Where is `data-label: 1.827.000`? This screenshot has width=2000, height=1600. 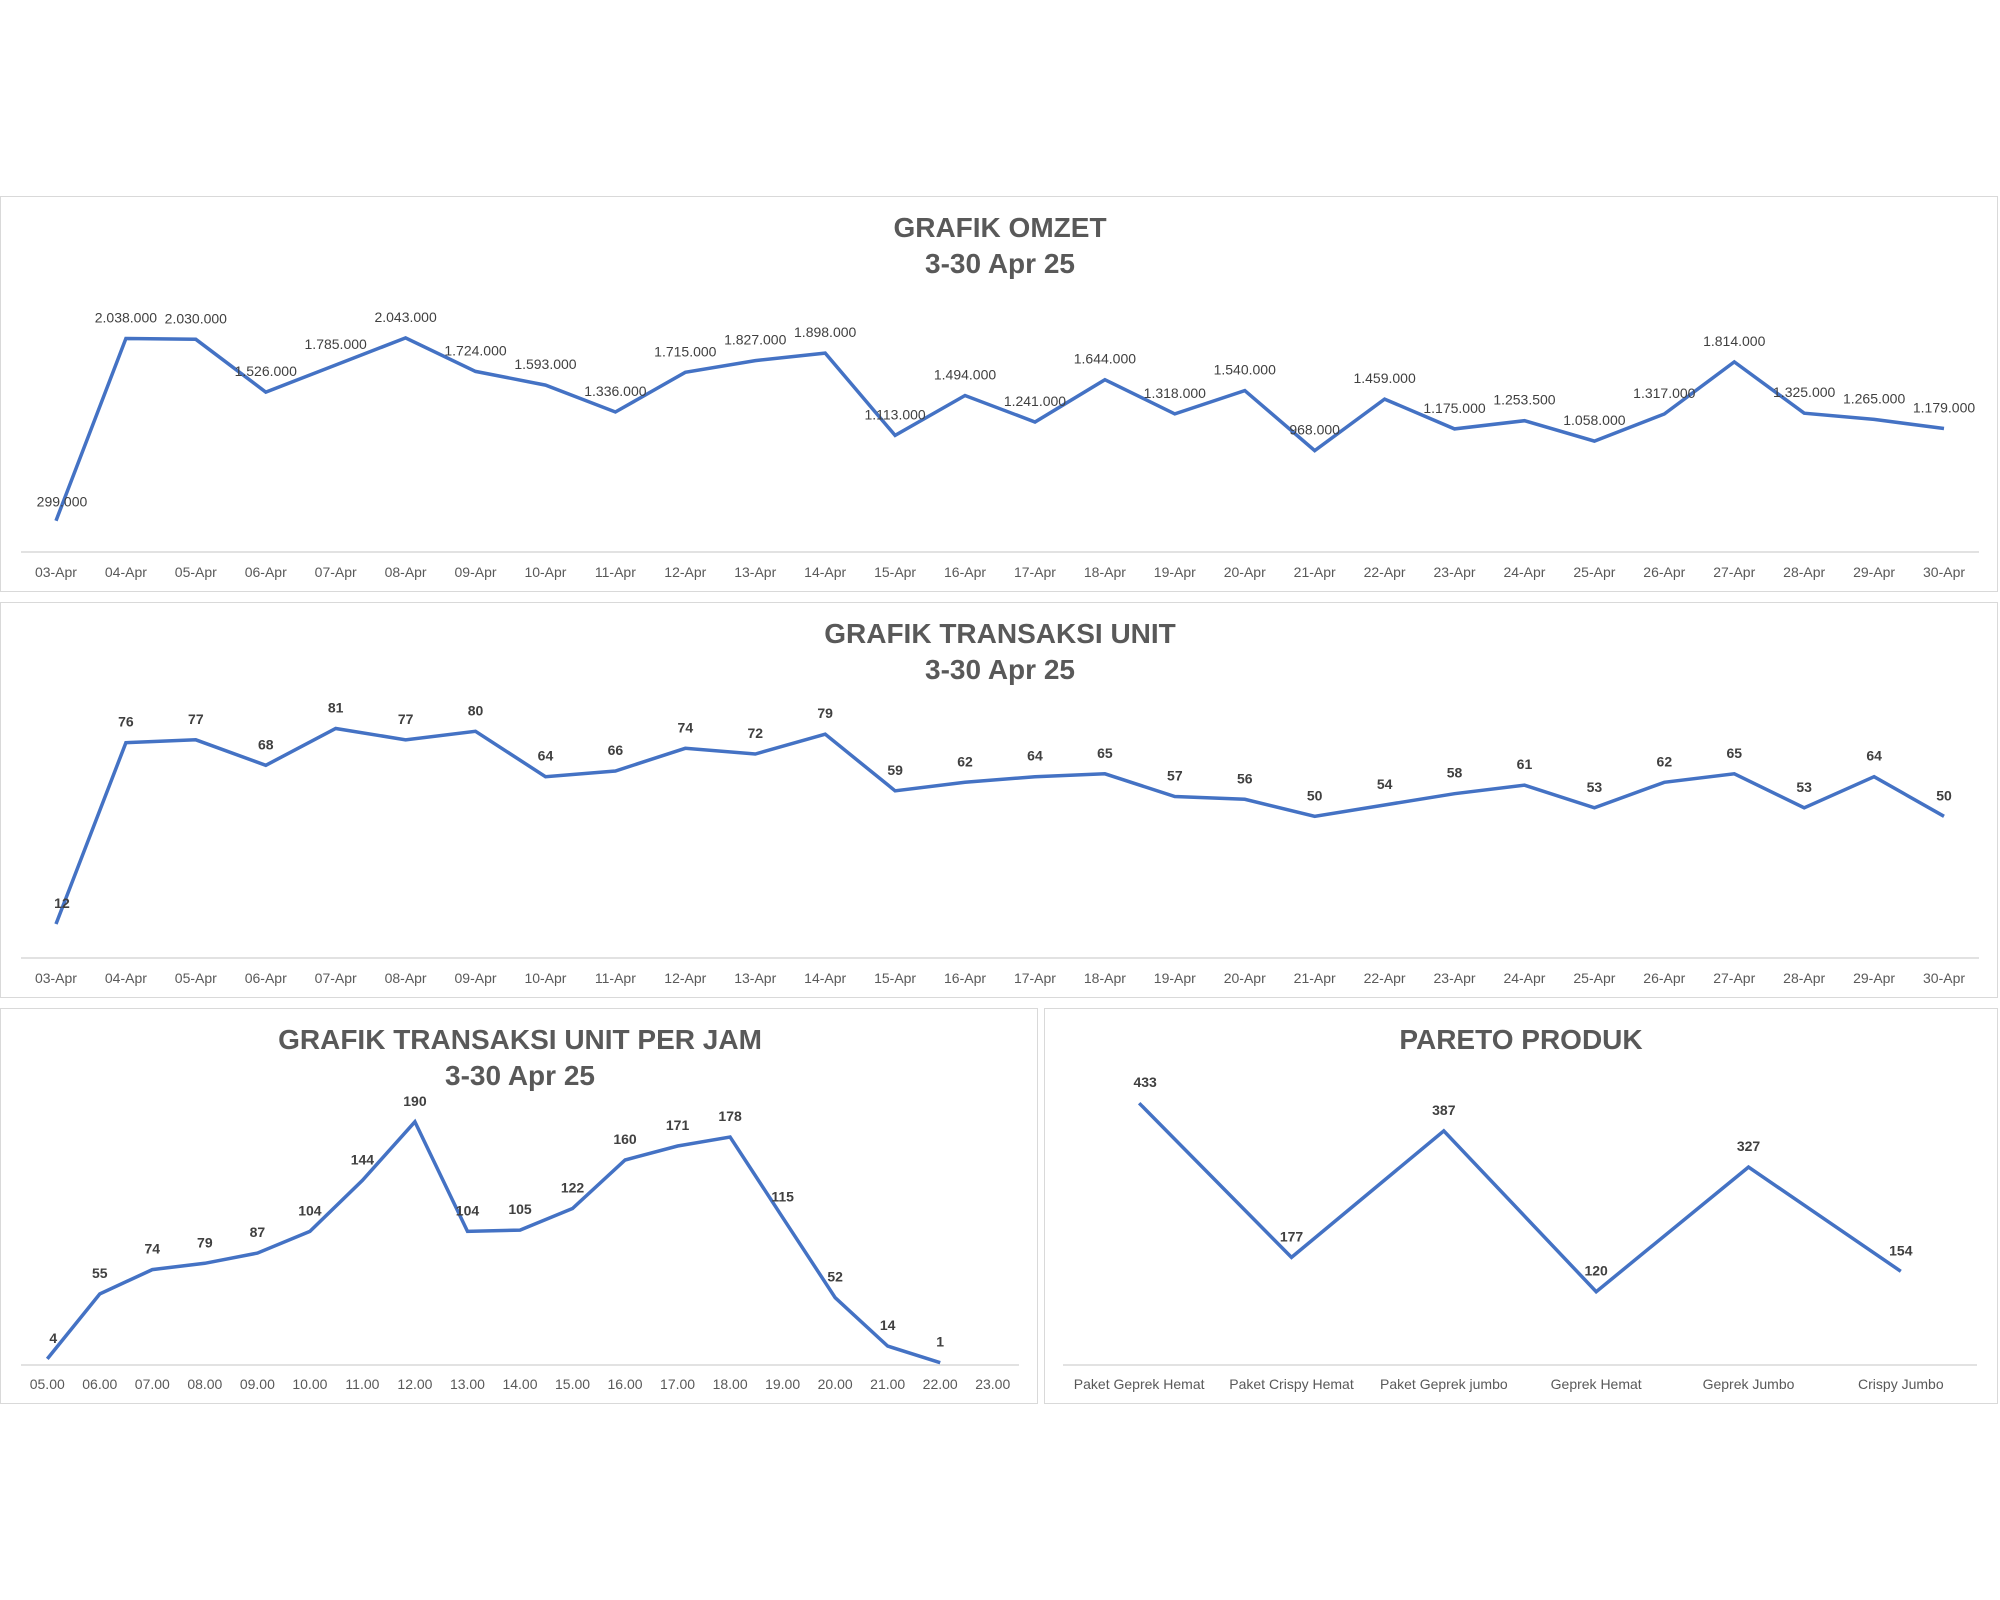
data-label: 1.827.000 is located at coordinates (755, 340).